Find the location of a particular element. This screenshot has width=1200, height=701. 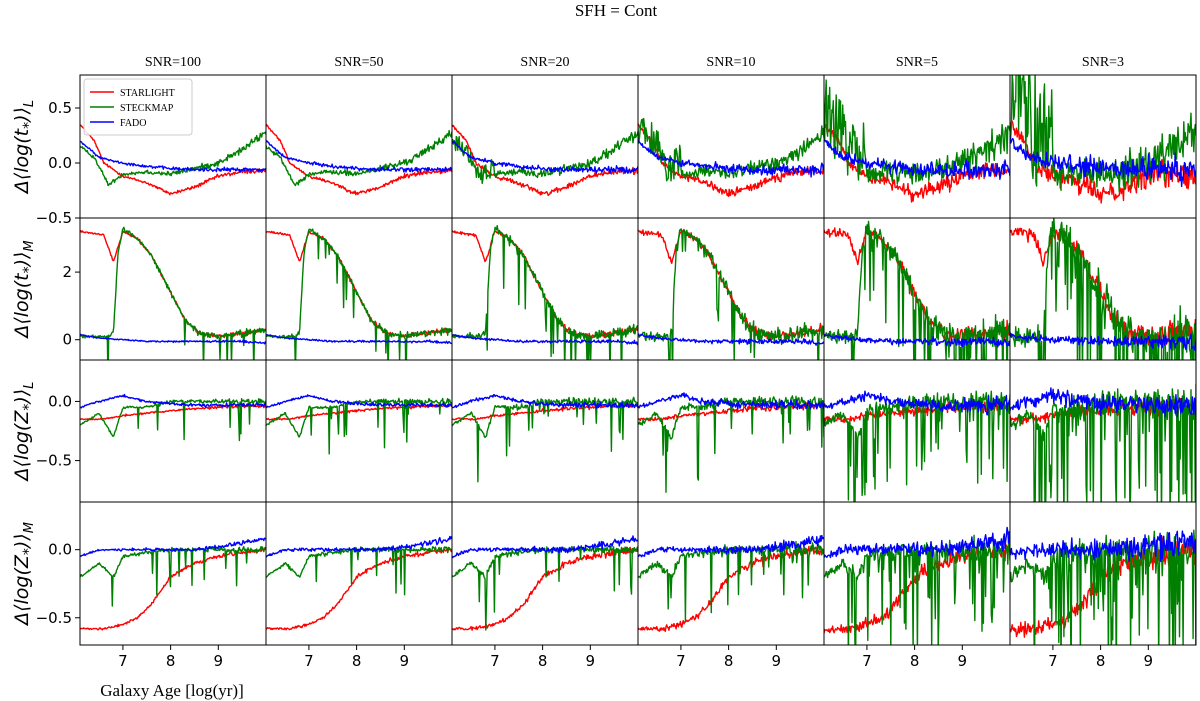

column-title-snr: SNR=10 is located at coordinates (730, 62).